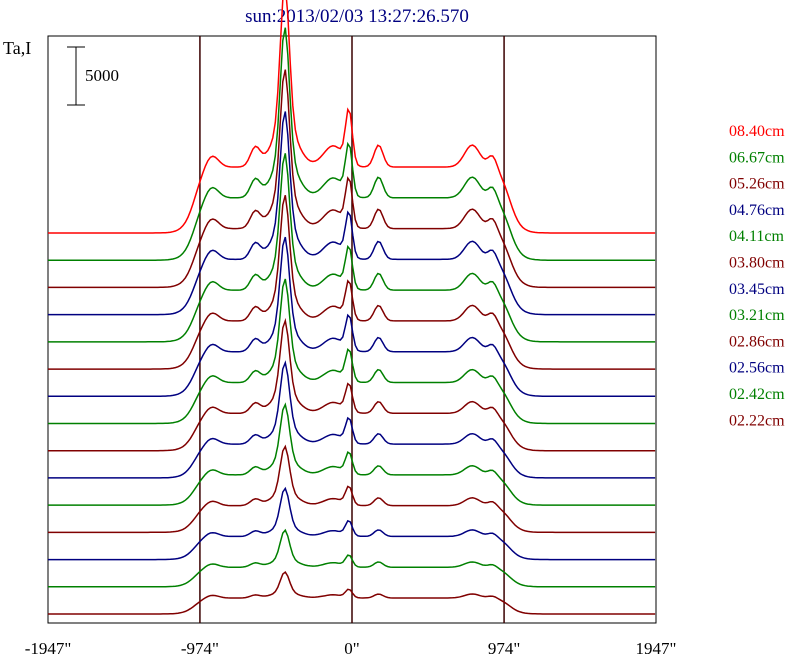 Image resolution: width=805 pixels, height=660 pixels. What do you see at coordinates (757, 341) in the screenshot?
I see `legend-entry-8: 02.86cm` at bounding box center [757, 341].